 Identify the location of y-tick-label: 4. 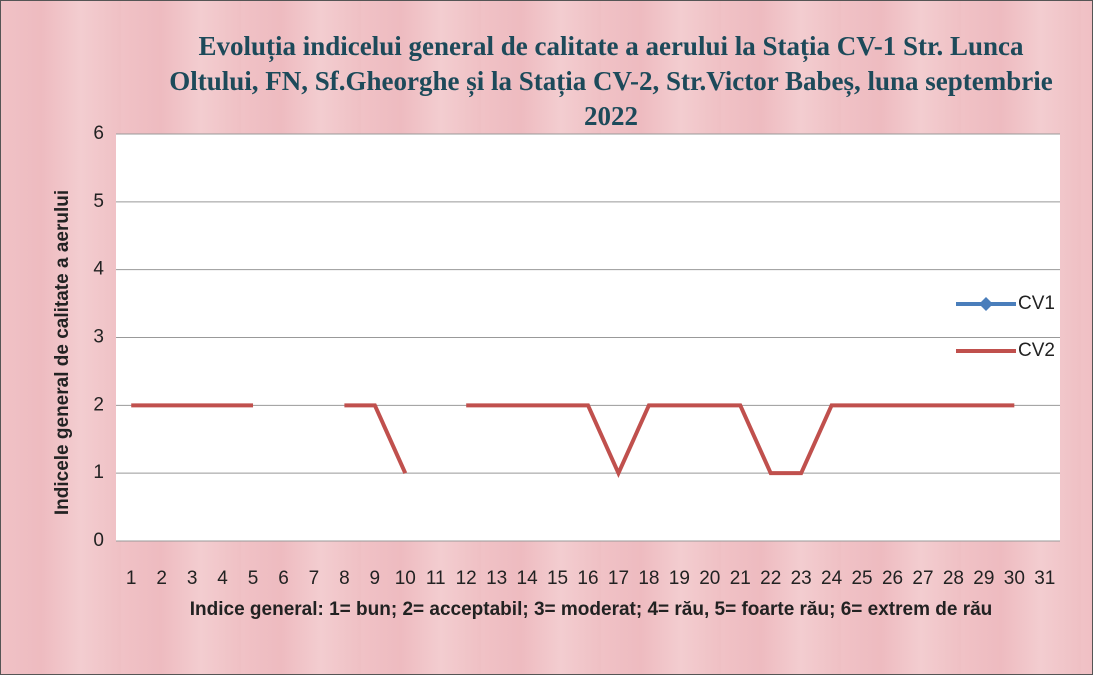
(98, 269).